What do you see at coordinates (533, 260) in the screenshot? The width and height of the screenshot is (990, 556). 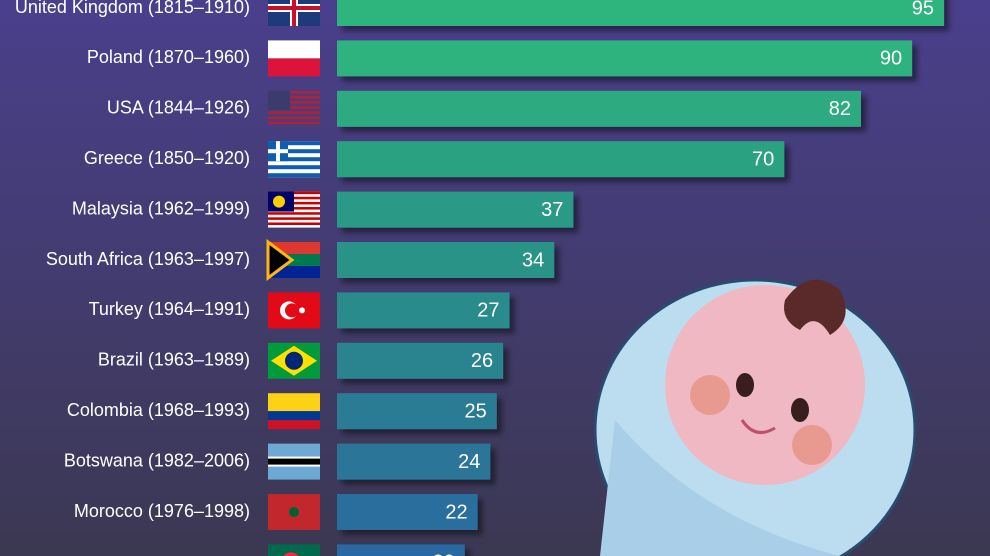 I see `value-label: 34` at bounding box center [533, 260].